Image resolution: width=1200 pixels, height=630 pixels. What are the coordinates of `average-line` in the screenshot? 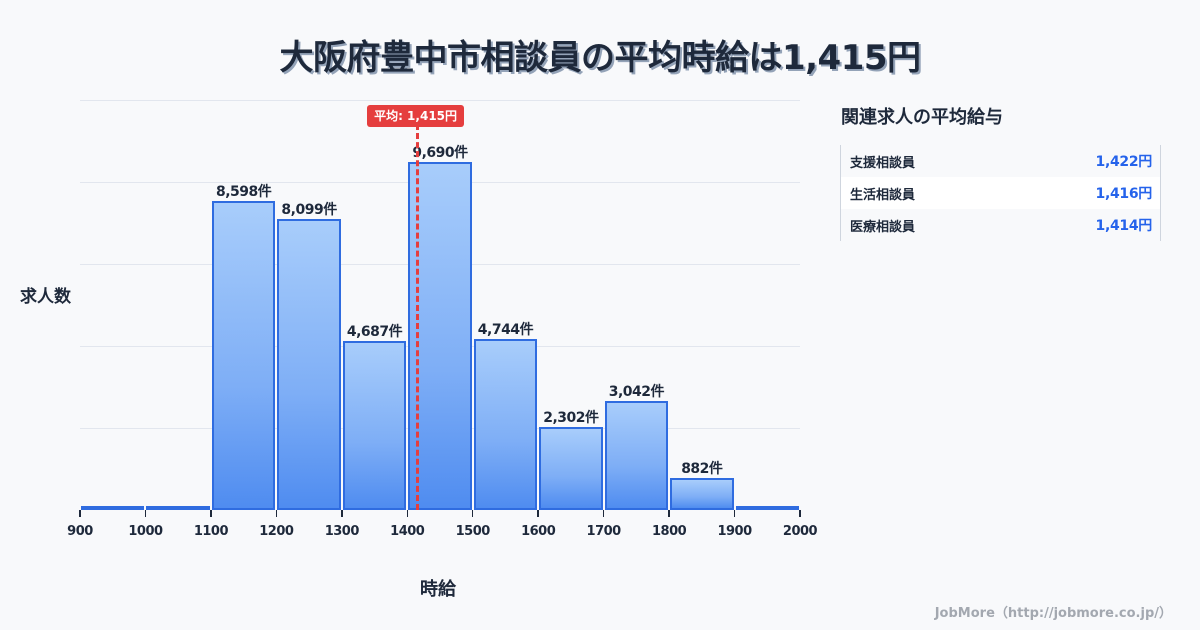 It's located at (417, 317).